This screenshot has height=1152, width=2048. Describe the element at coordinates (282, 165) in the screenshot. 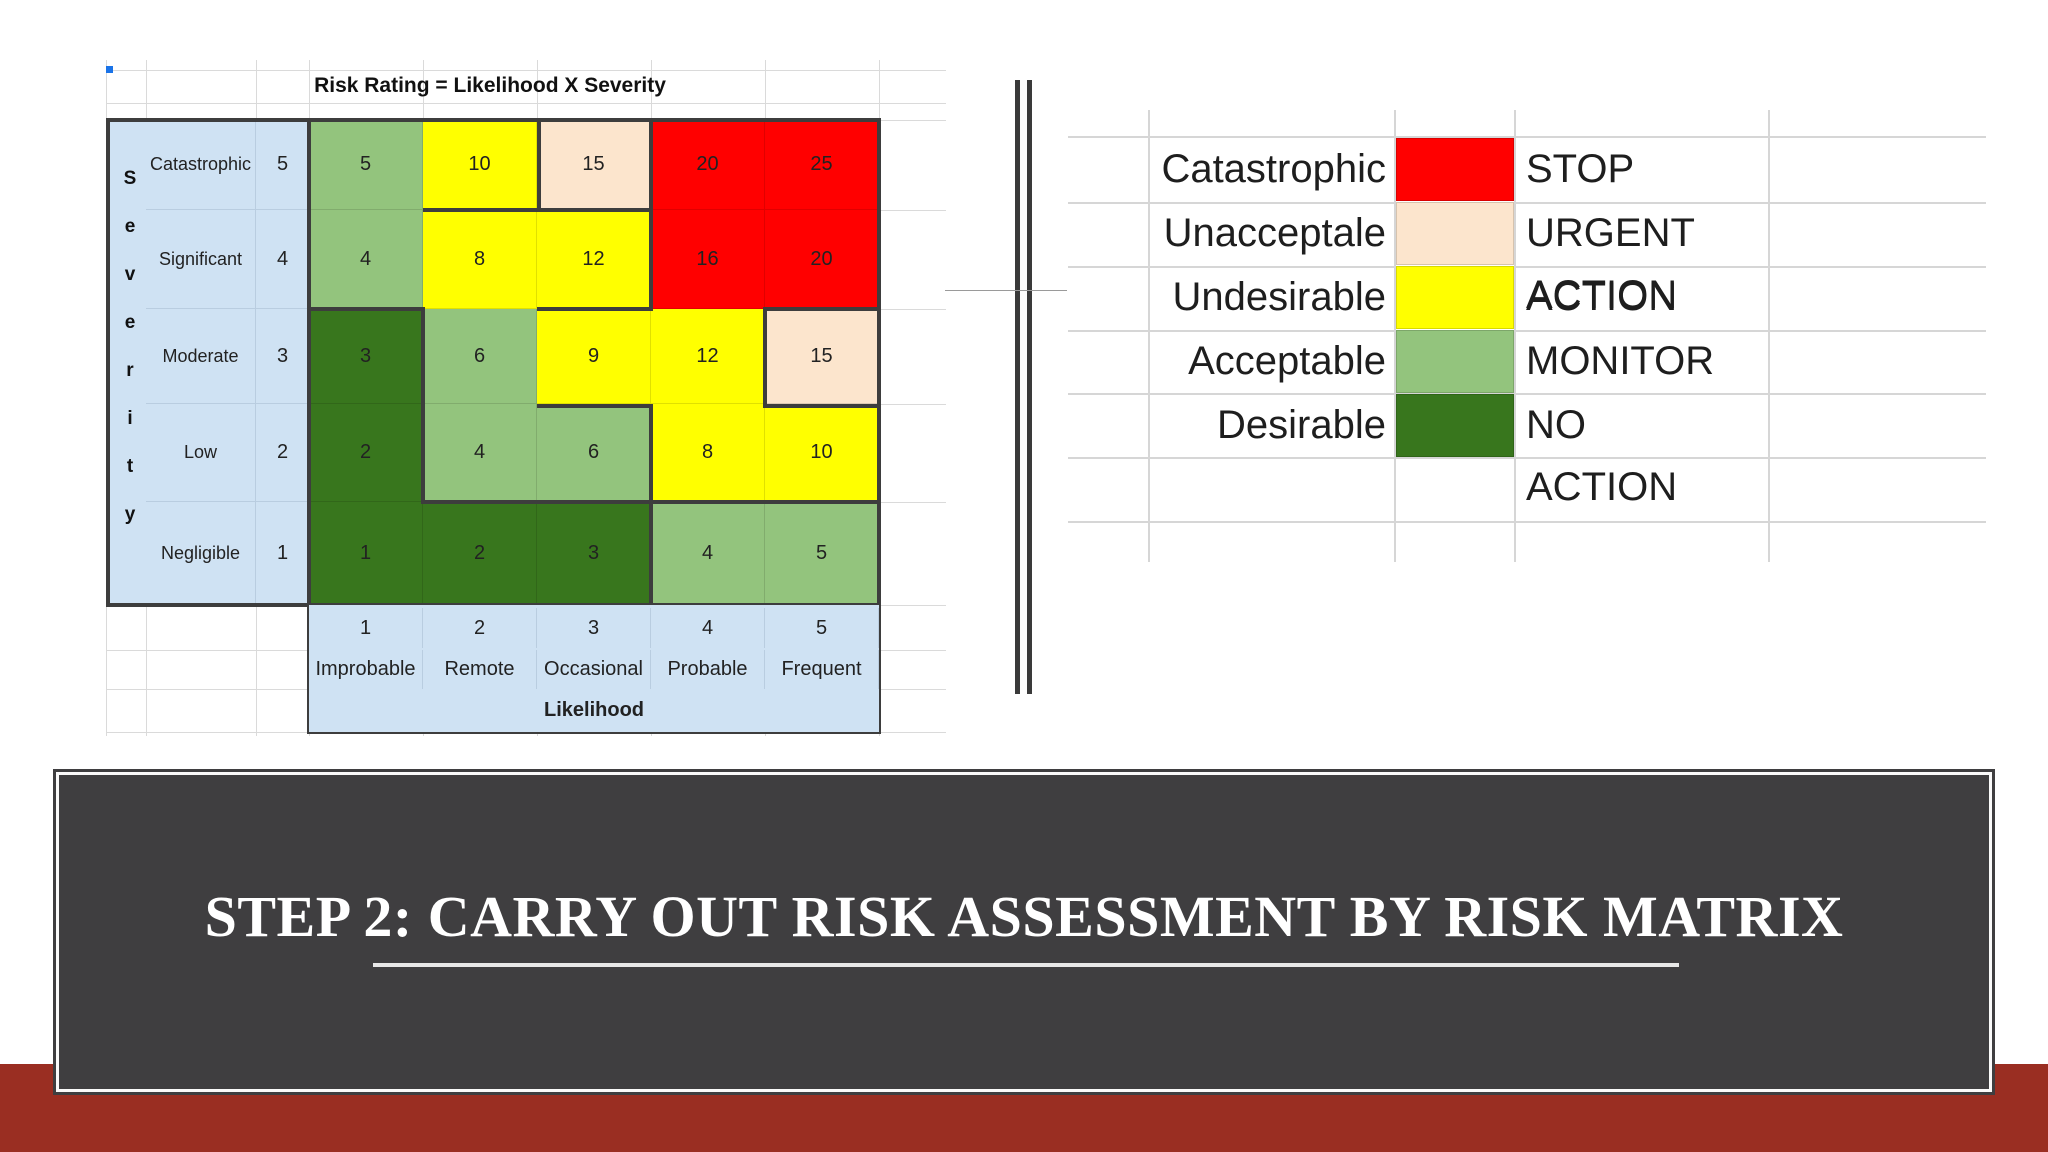

I see `severity-value: 5` at that location.